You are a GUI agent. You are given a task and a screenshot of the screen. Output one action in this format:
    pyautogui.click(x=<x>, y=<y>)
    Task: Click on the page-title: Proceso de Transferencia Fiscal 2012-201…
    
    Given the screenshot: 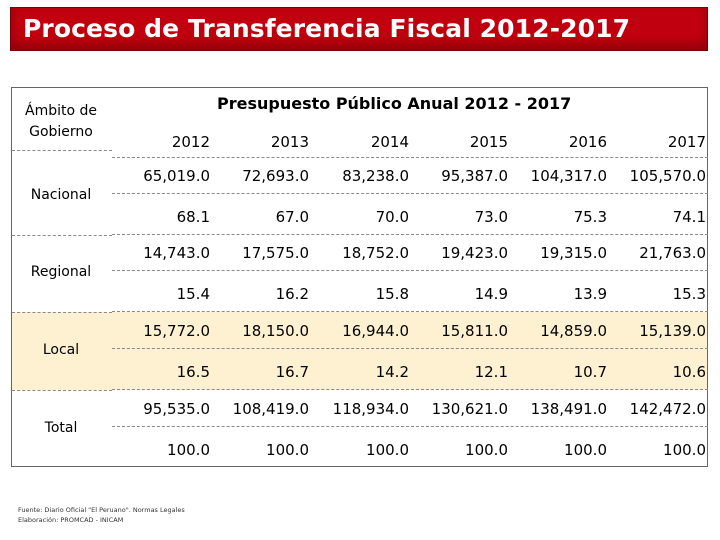 What is the action you would take?
    pyautogui.click(x=327, y=28)
    